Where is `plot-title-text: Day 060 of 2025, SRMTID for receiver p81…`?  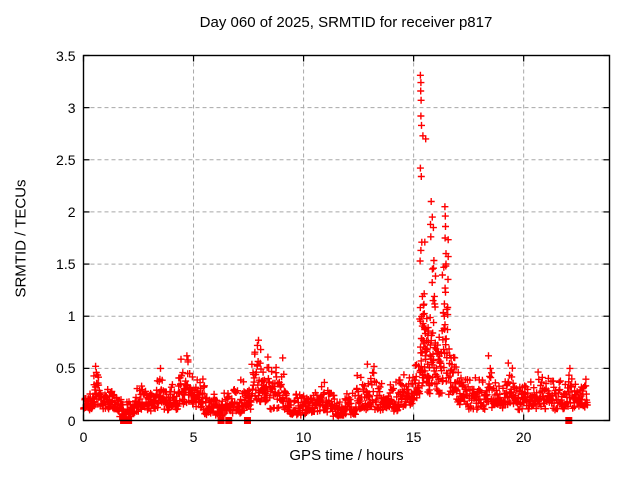 plot-title-text: Day 060 of 2025, SRMTID for receiver p81… is located at coordinates (346, 22).